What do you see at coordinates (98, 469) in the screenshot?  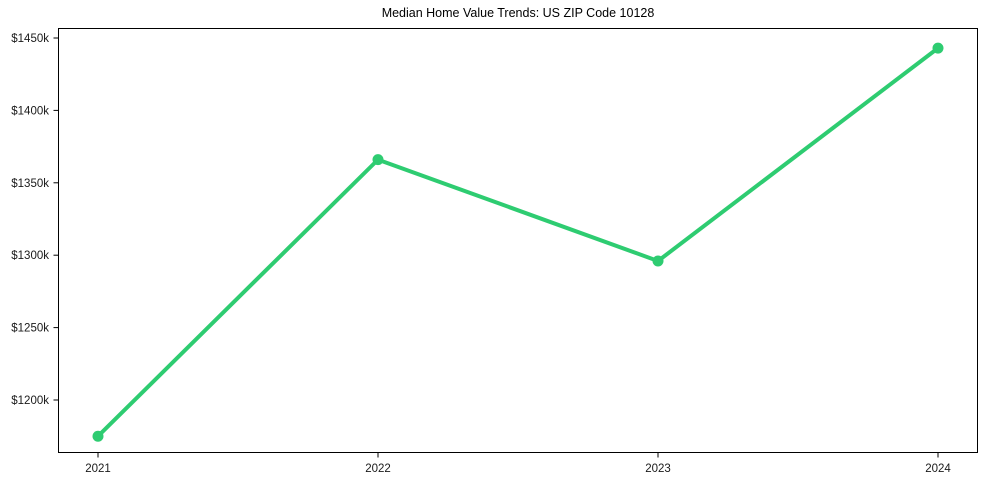 I see `x-tick-label: 2021` at bounding box center [98, 469].